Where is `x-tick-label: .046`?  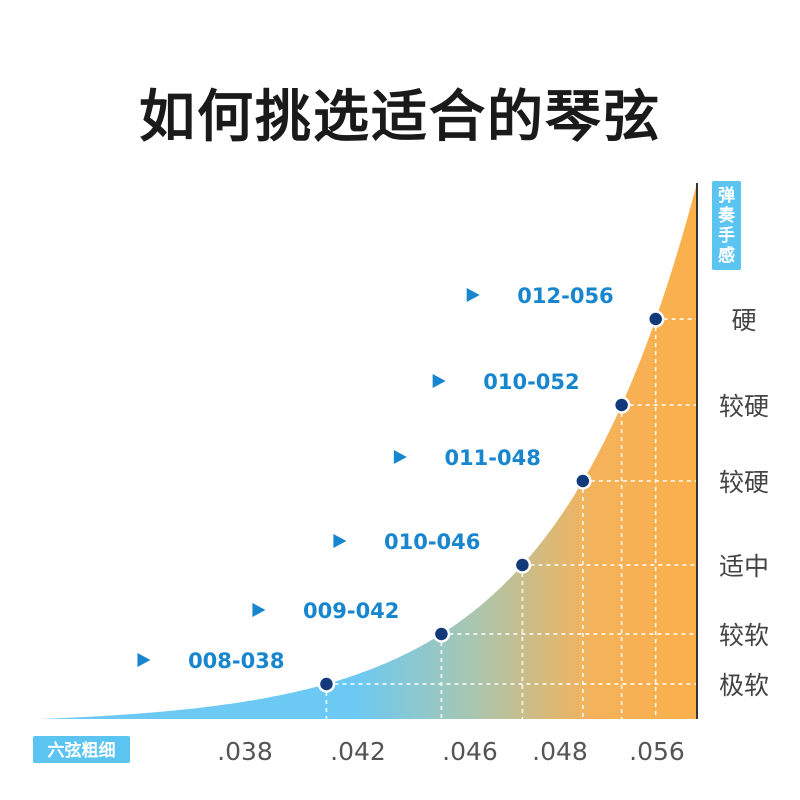 x-tick-label: .046 is located at coordinates (470, 751).